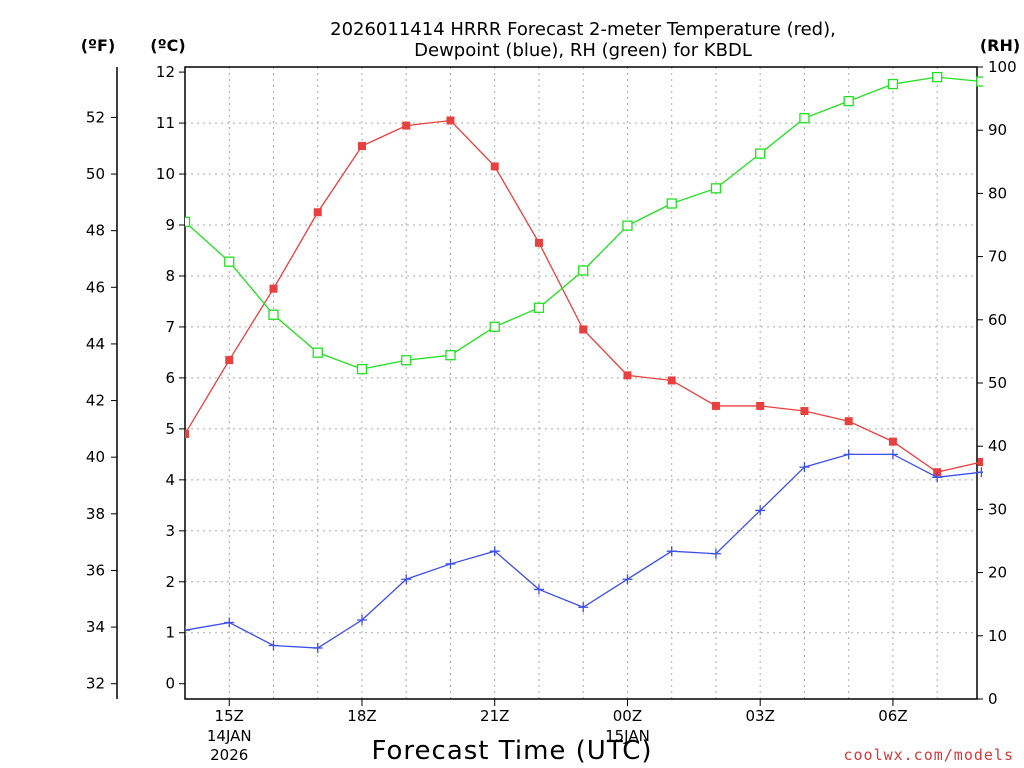  Describe the element at coordinates (165, 72) in the screenshot. I see `celsius-tick-label: 12` at that location.